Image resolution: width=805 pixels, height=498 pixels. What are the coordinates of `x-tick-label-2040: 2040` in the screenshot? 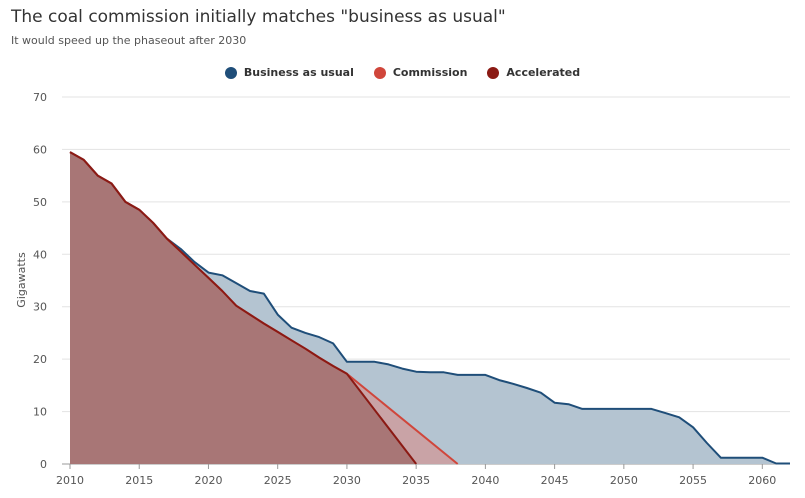 It's located at (485, 480).